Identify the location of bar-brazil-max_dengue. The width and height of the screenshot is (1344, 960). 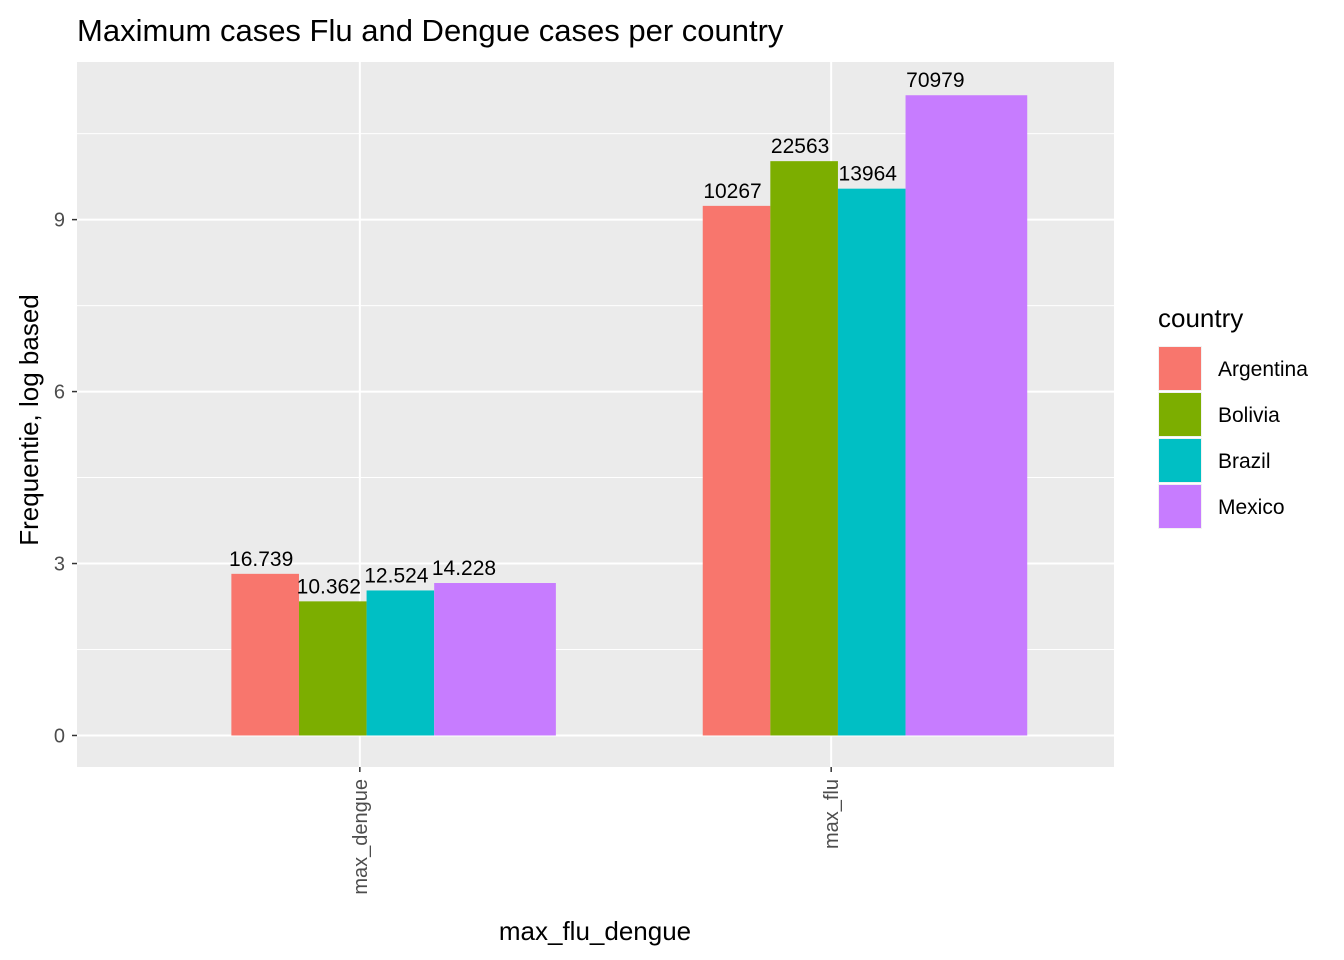
(400, 663).